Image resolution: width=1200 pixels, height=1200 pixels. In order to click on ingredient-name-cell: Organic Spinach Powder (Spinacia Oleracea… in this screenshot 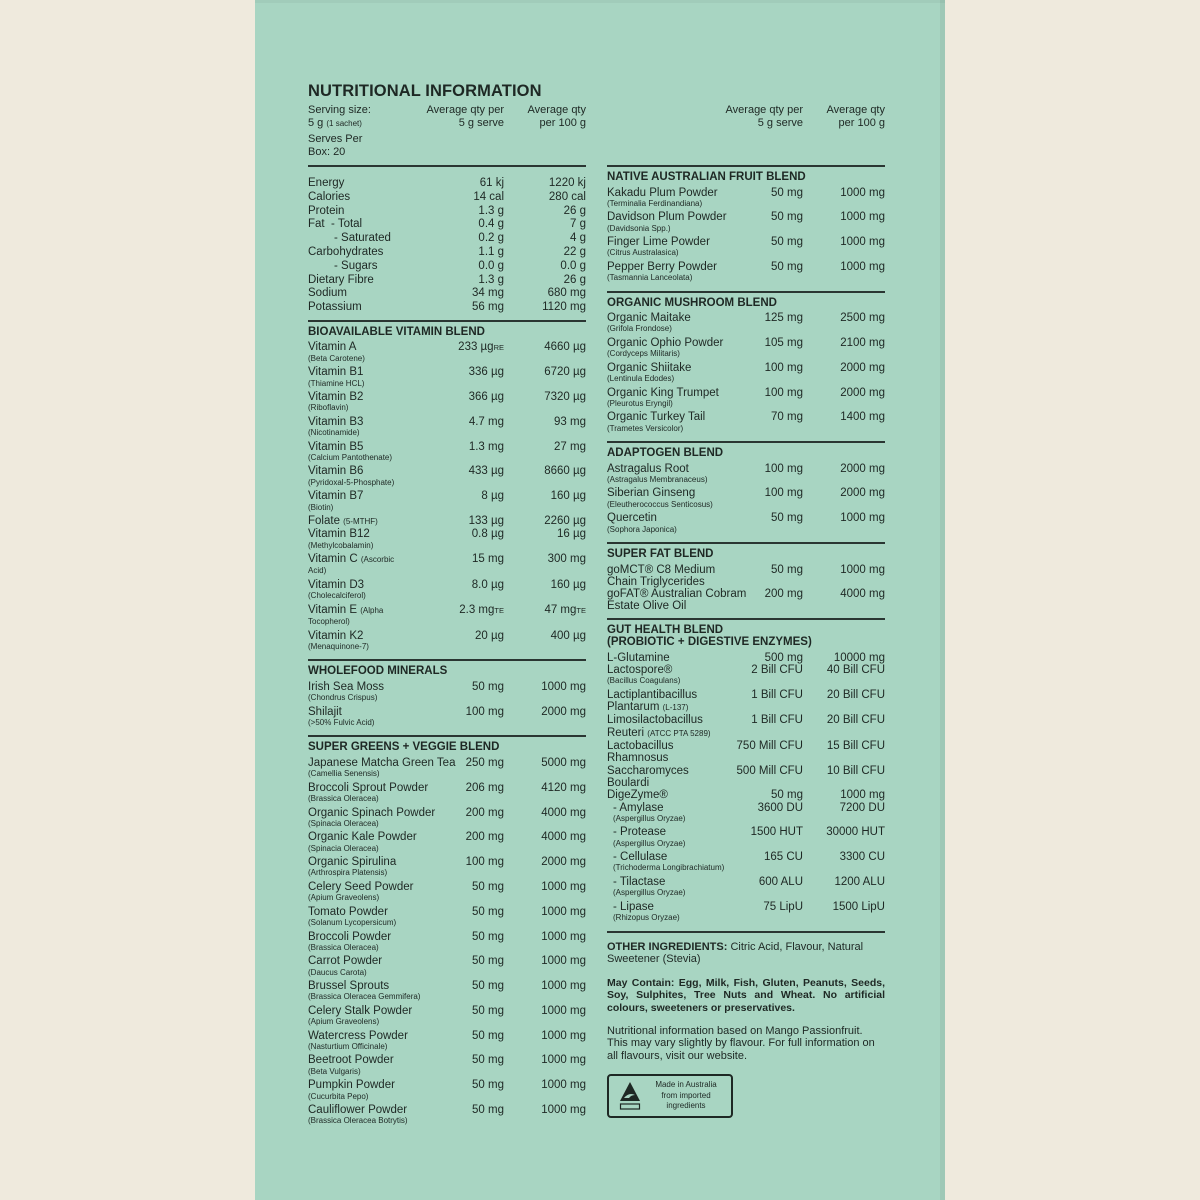, I will do `click(371, 818)`.